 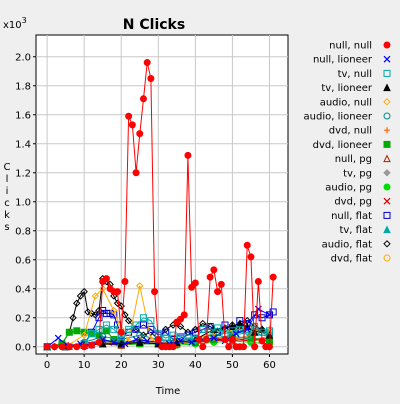 I want to click on legend-item: dvd, pg, so click(x=362, y=202).